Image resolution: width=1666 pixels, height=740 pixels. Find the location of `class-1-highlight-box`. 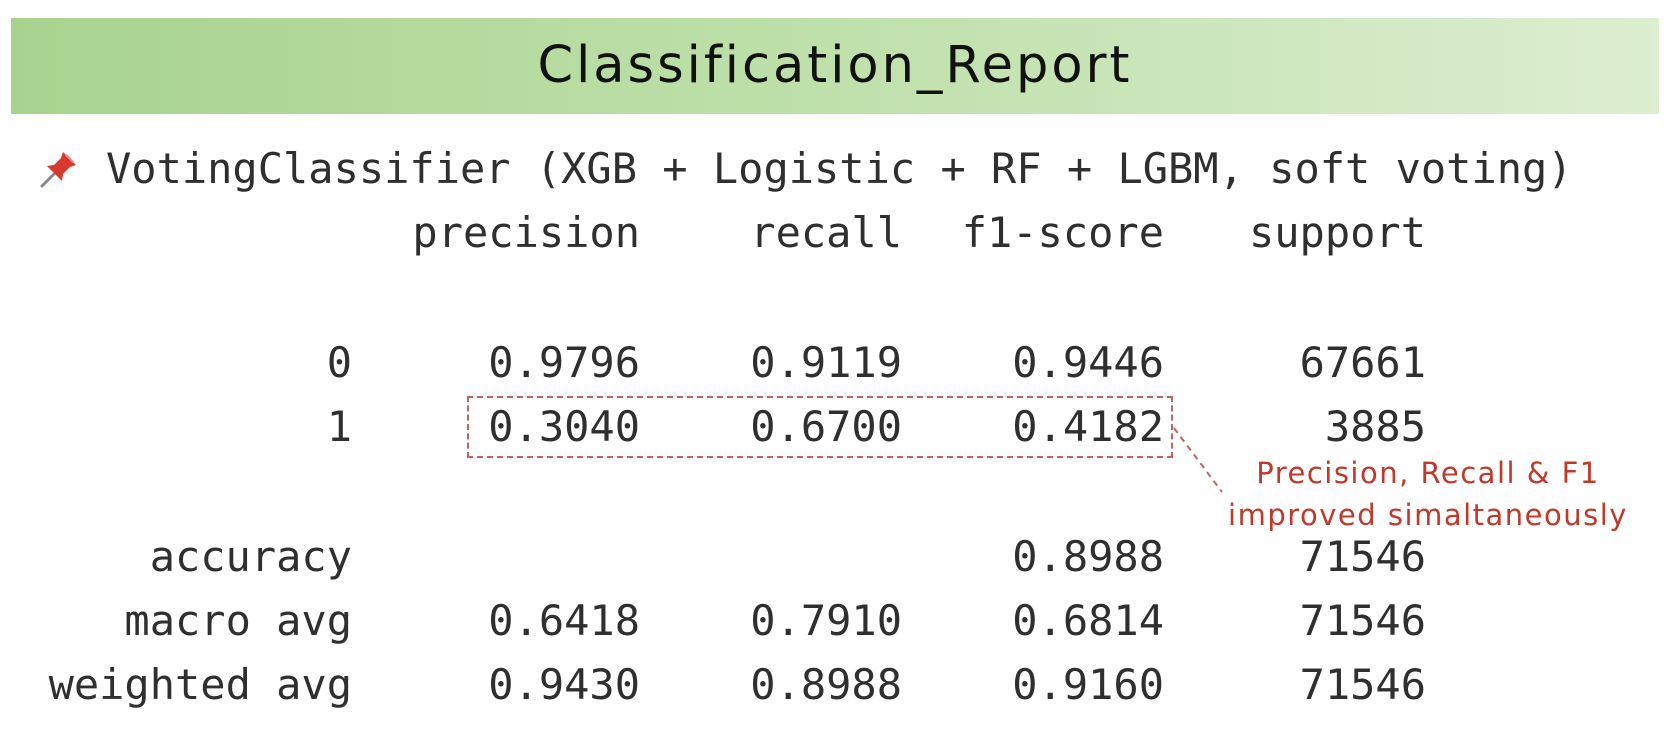

class-1-highlight-box is located at coordinates (820, 427).